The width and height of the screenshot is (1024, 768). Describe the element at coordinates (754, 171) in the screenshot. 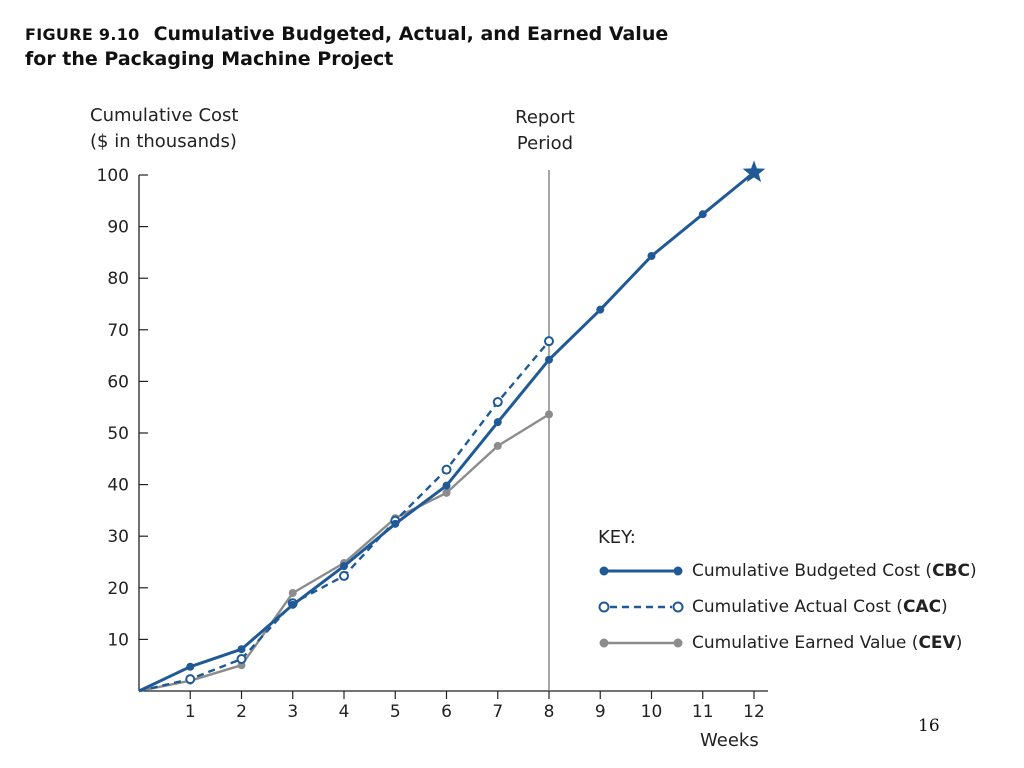

I see `star-marker-cbc` at that location.